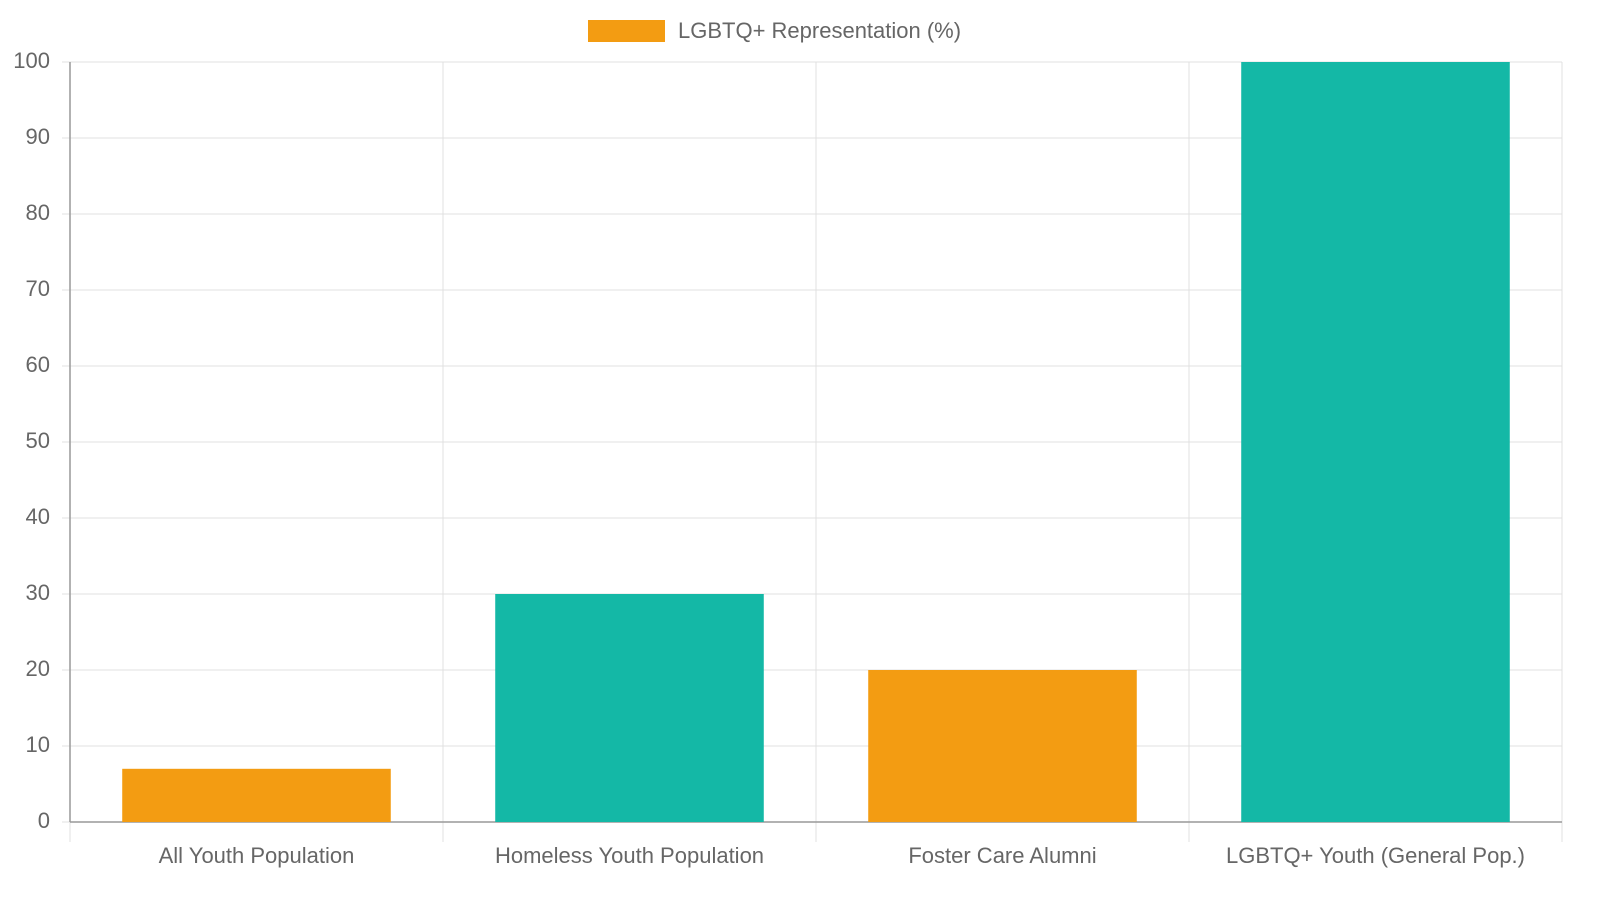 This screenshot has width=1600, height=900. I want to click on legend-swatch, so click(626, 31).